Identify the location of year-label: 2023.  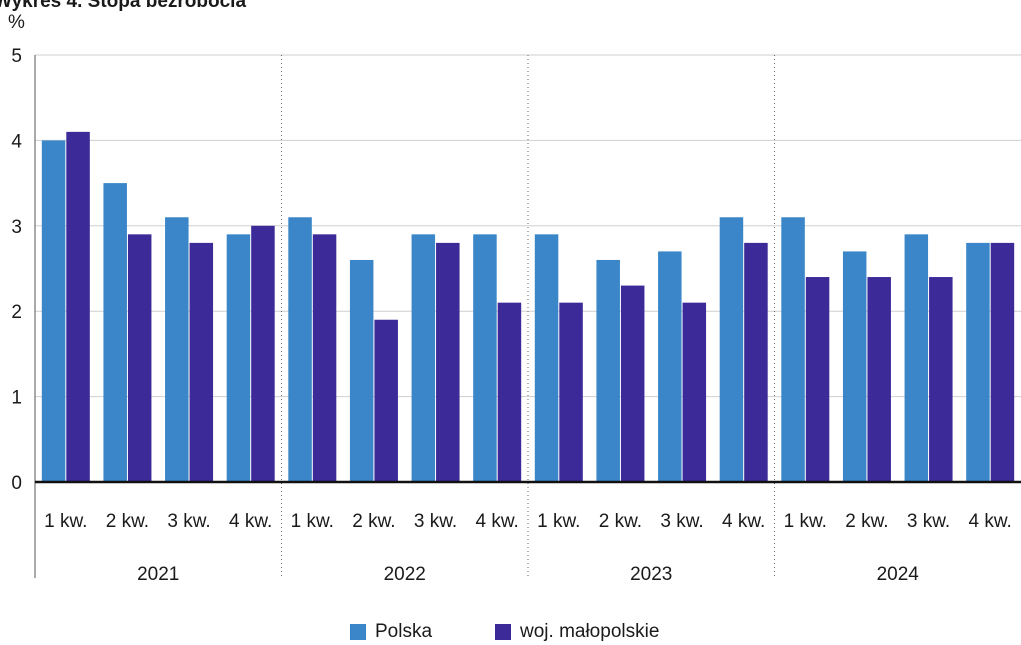
(651, 574).